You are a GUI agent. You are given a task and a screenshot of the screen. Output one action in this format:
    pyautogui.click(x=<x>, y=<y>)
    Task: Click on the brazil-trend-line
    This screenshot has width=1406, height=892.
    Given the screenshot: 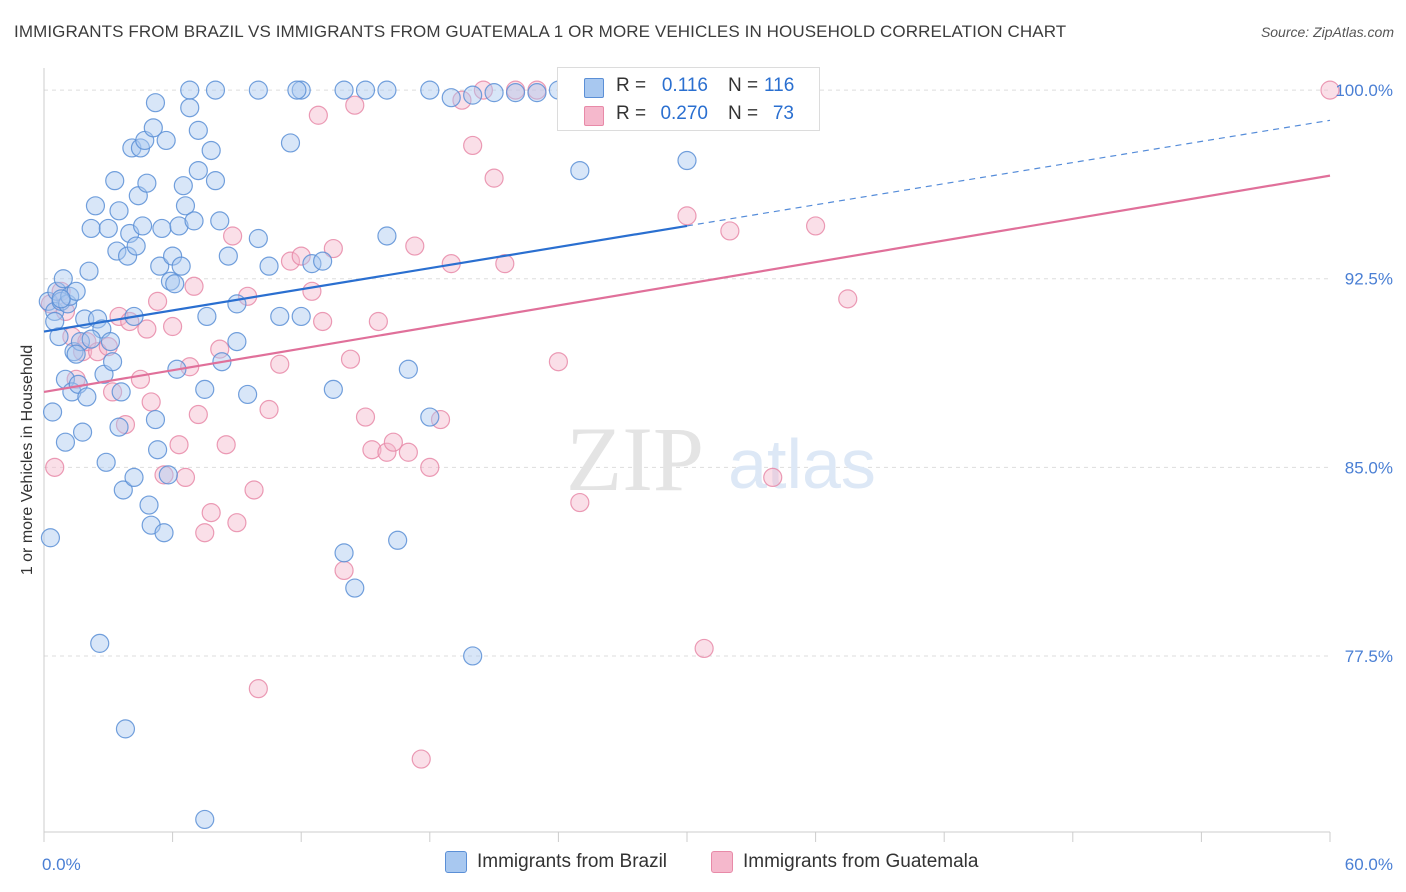 What is the action you would take?
    pyautogui.click(x=365, y=278)
    